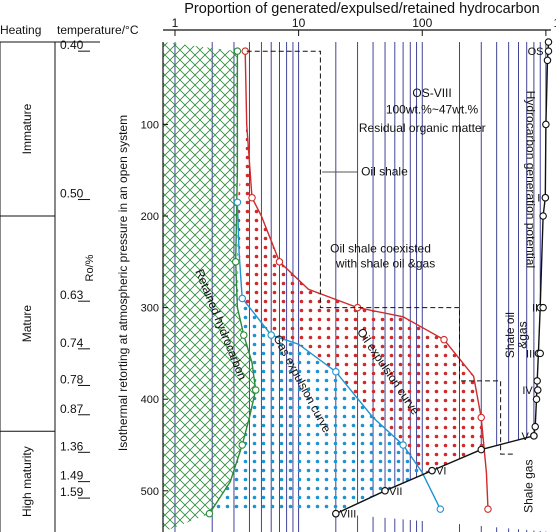  What do you see at coordinates (175, 23) in the screenshot?
I see `x-tick-label: 1` at bounding box center [175, 23].